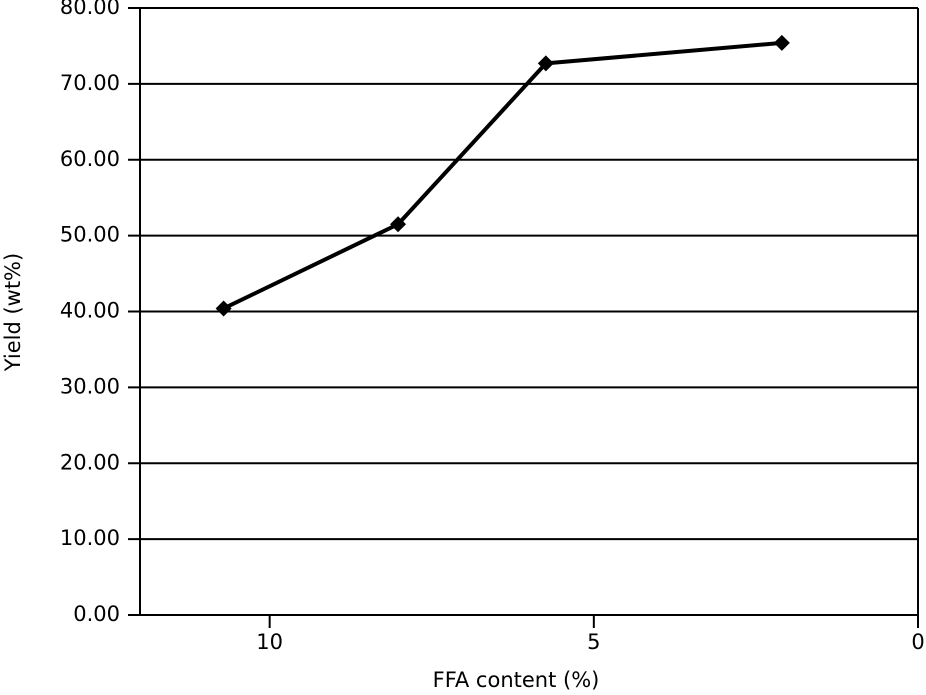  I want to click on y-tick-label: 50.00, so click(90, 235).